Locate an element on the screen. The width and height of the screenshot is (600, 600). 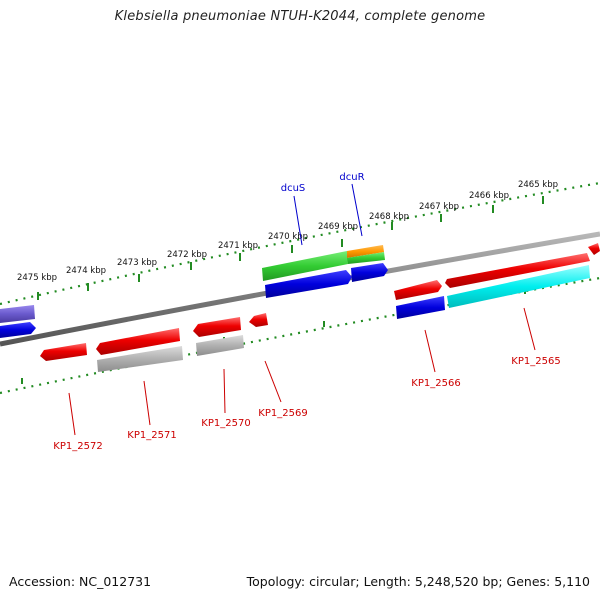
ruler-label-2468: 2468 kbp is located at coordinates (389, 217).